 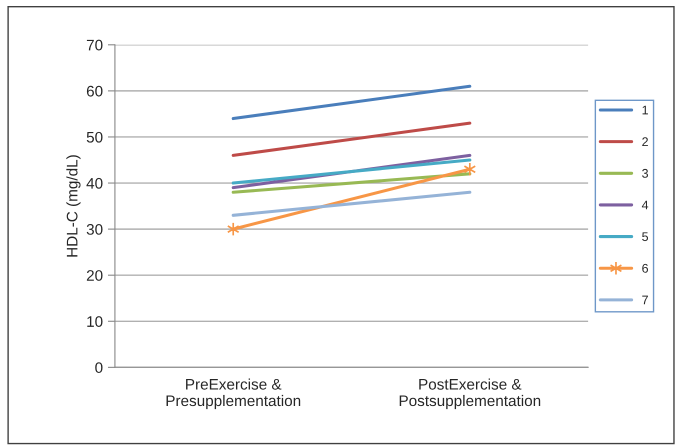 What do you see at coordinates (95, 321) in the screenshot?
I see `y-tick-label: 10` at bounding box center [95, 321].